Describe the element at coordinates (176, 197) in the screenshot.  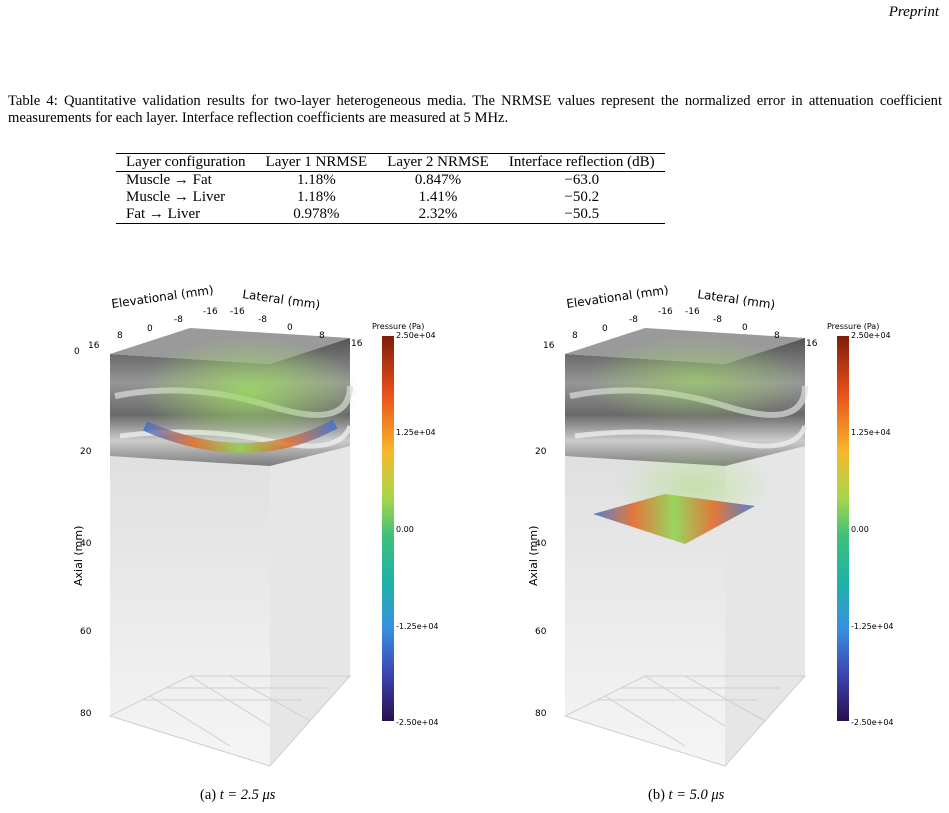
I see `table-cell: Muscle → Liver` at that location.